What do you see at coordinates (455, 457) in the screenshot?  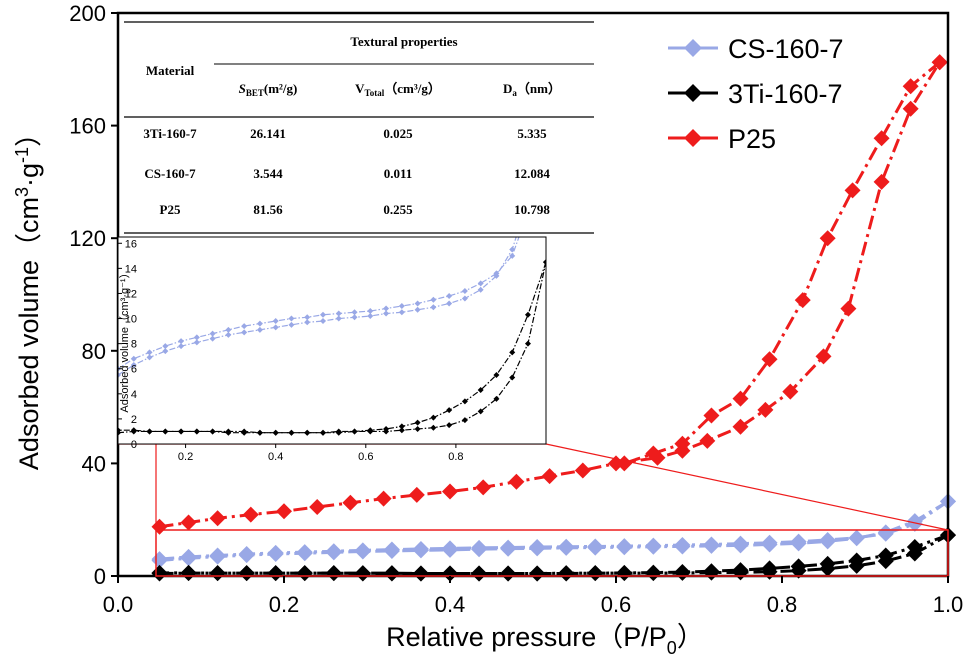 I see `inset-x-tick-label: 0.8` at bounding box center [455, 457].